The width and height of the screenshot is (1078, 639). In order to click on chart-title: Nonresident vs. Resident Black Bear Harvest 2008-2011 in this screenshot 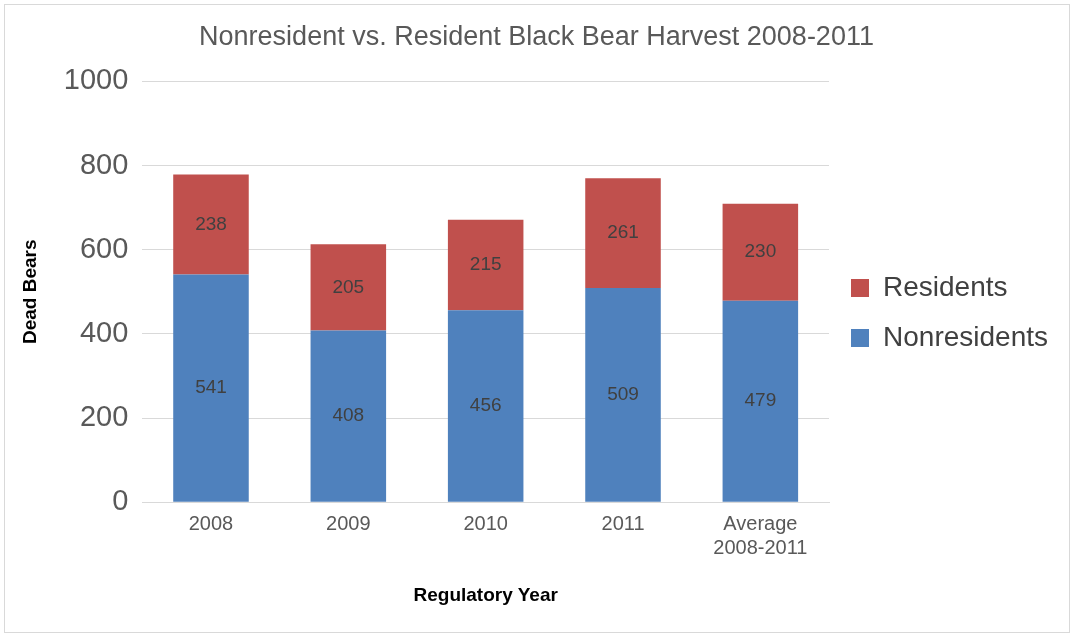, I will do `click(536, 35)`.